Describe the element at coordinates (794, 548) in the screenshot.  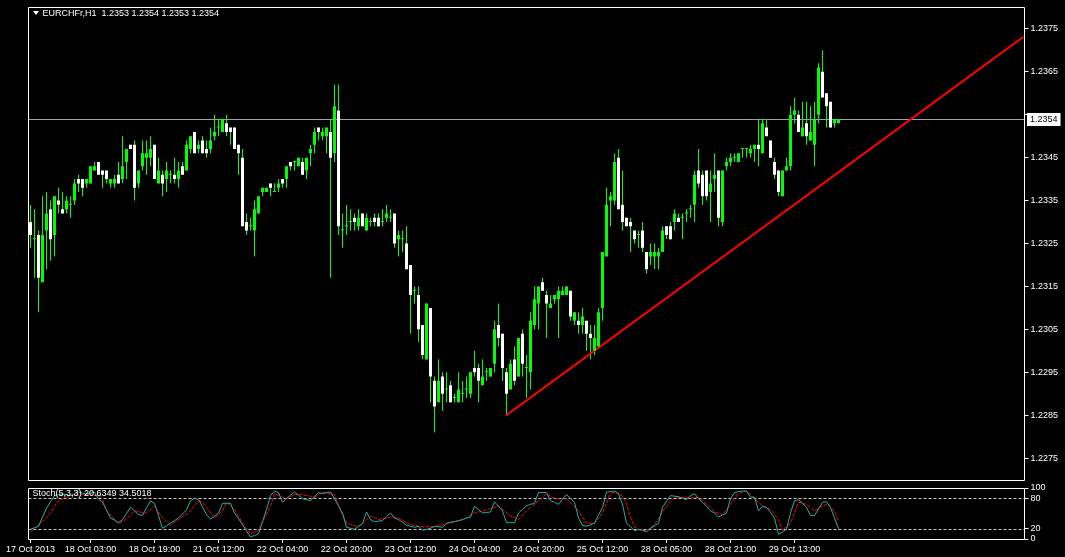
I see `x-tick-label: 29 Oct 13:00` at that location.